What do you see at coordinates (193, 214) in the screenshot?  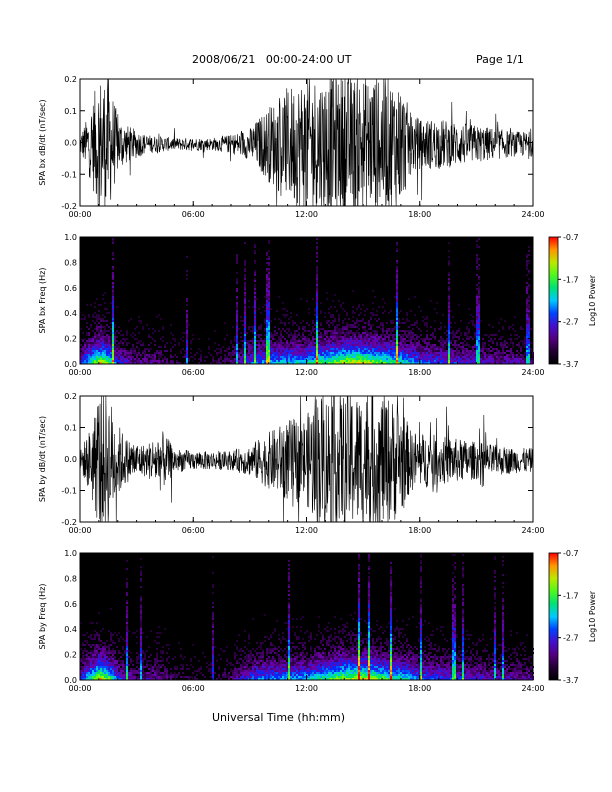 I see `x-tick-label: 06:00` at bounding box center [193, 214].